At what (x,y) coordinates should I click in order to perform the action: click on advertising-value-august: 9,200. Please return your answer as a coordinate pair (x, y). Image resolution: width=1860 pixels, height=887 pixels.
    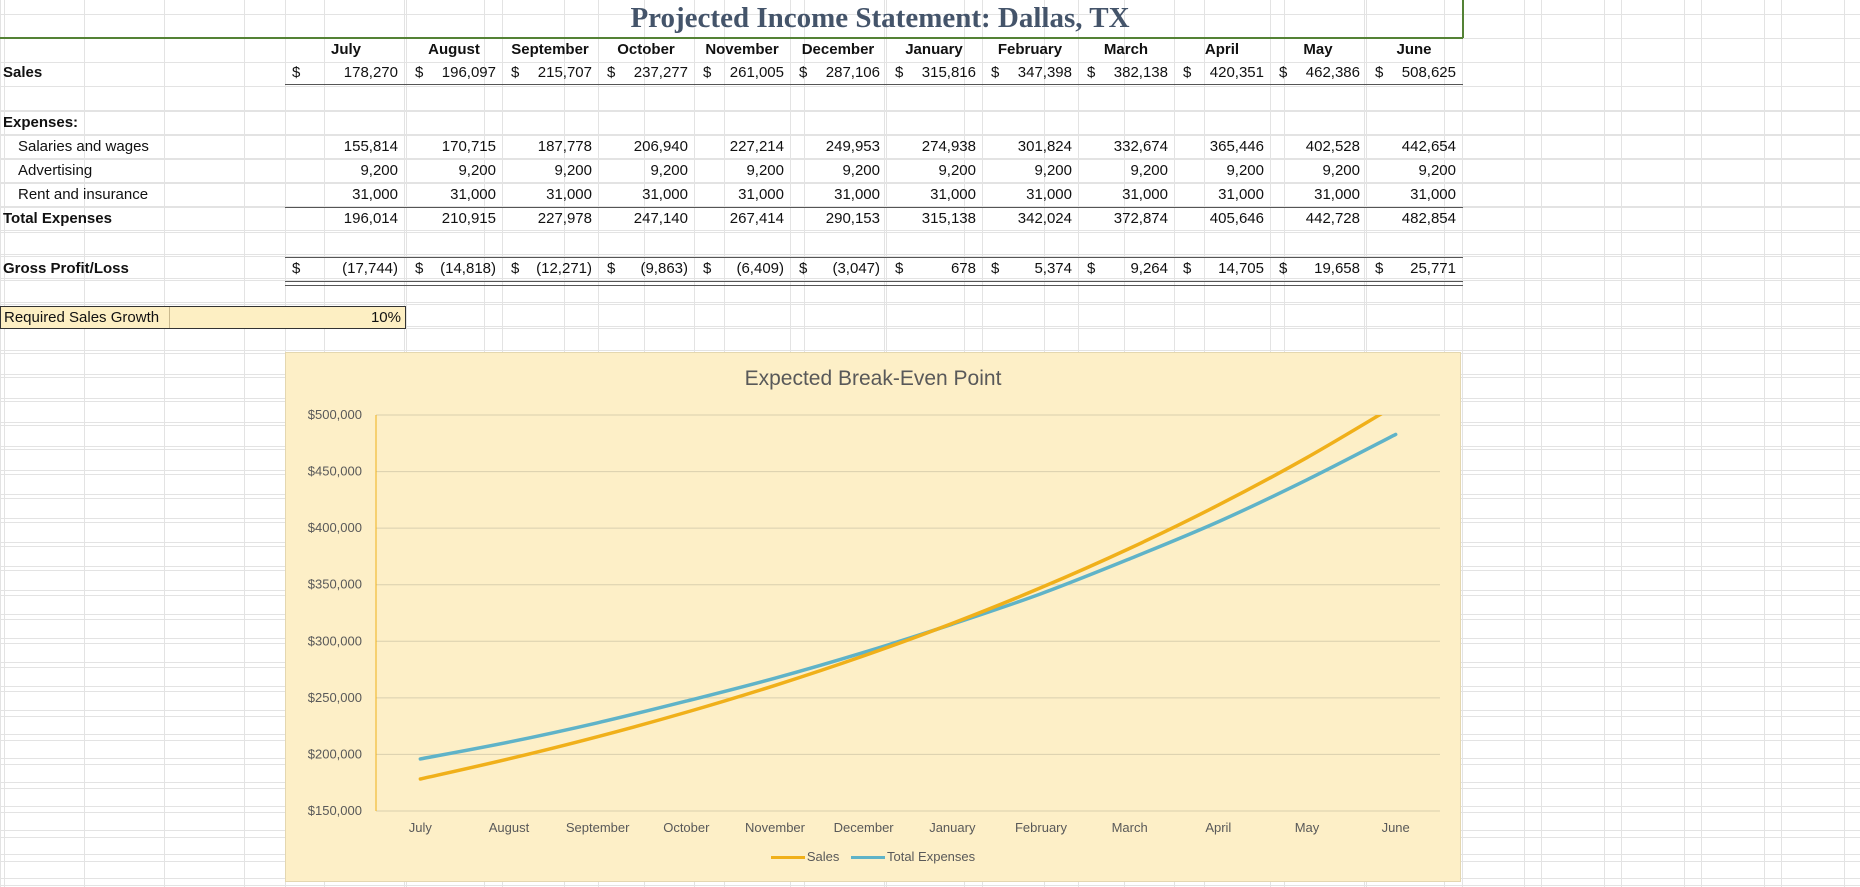
    Looking at the image, I should click on (477, 170).